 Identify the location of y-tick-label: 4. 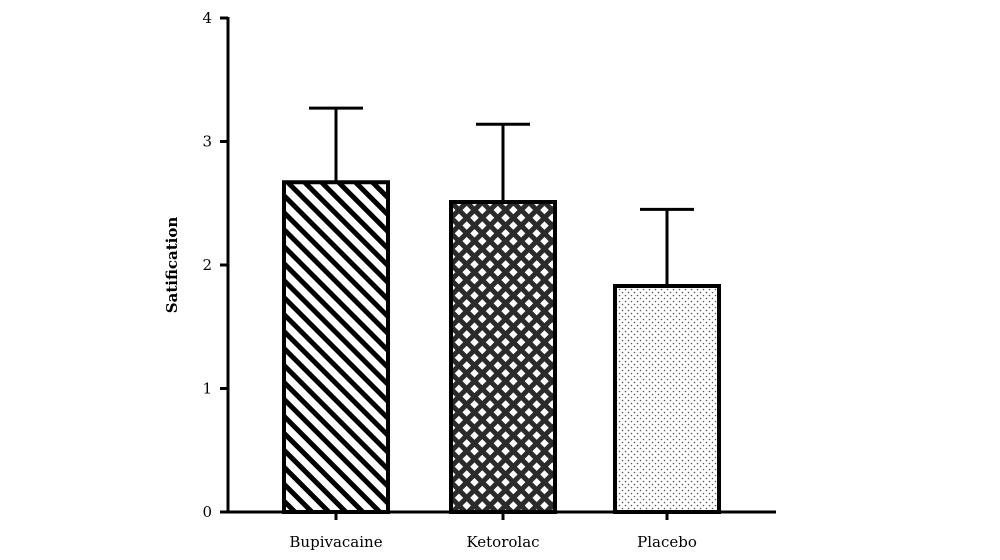
(207, 18).